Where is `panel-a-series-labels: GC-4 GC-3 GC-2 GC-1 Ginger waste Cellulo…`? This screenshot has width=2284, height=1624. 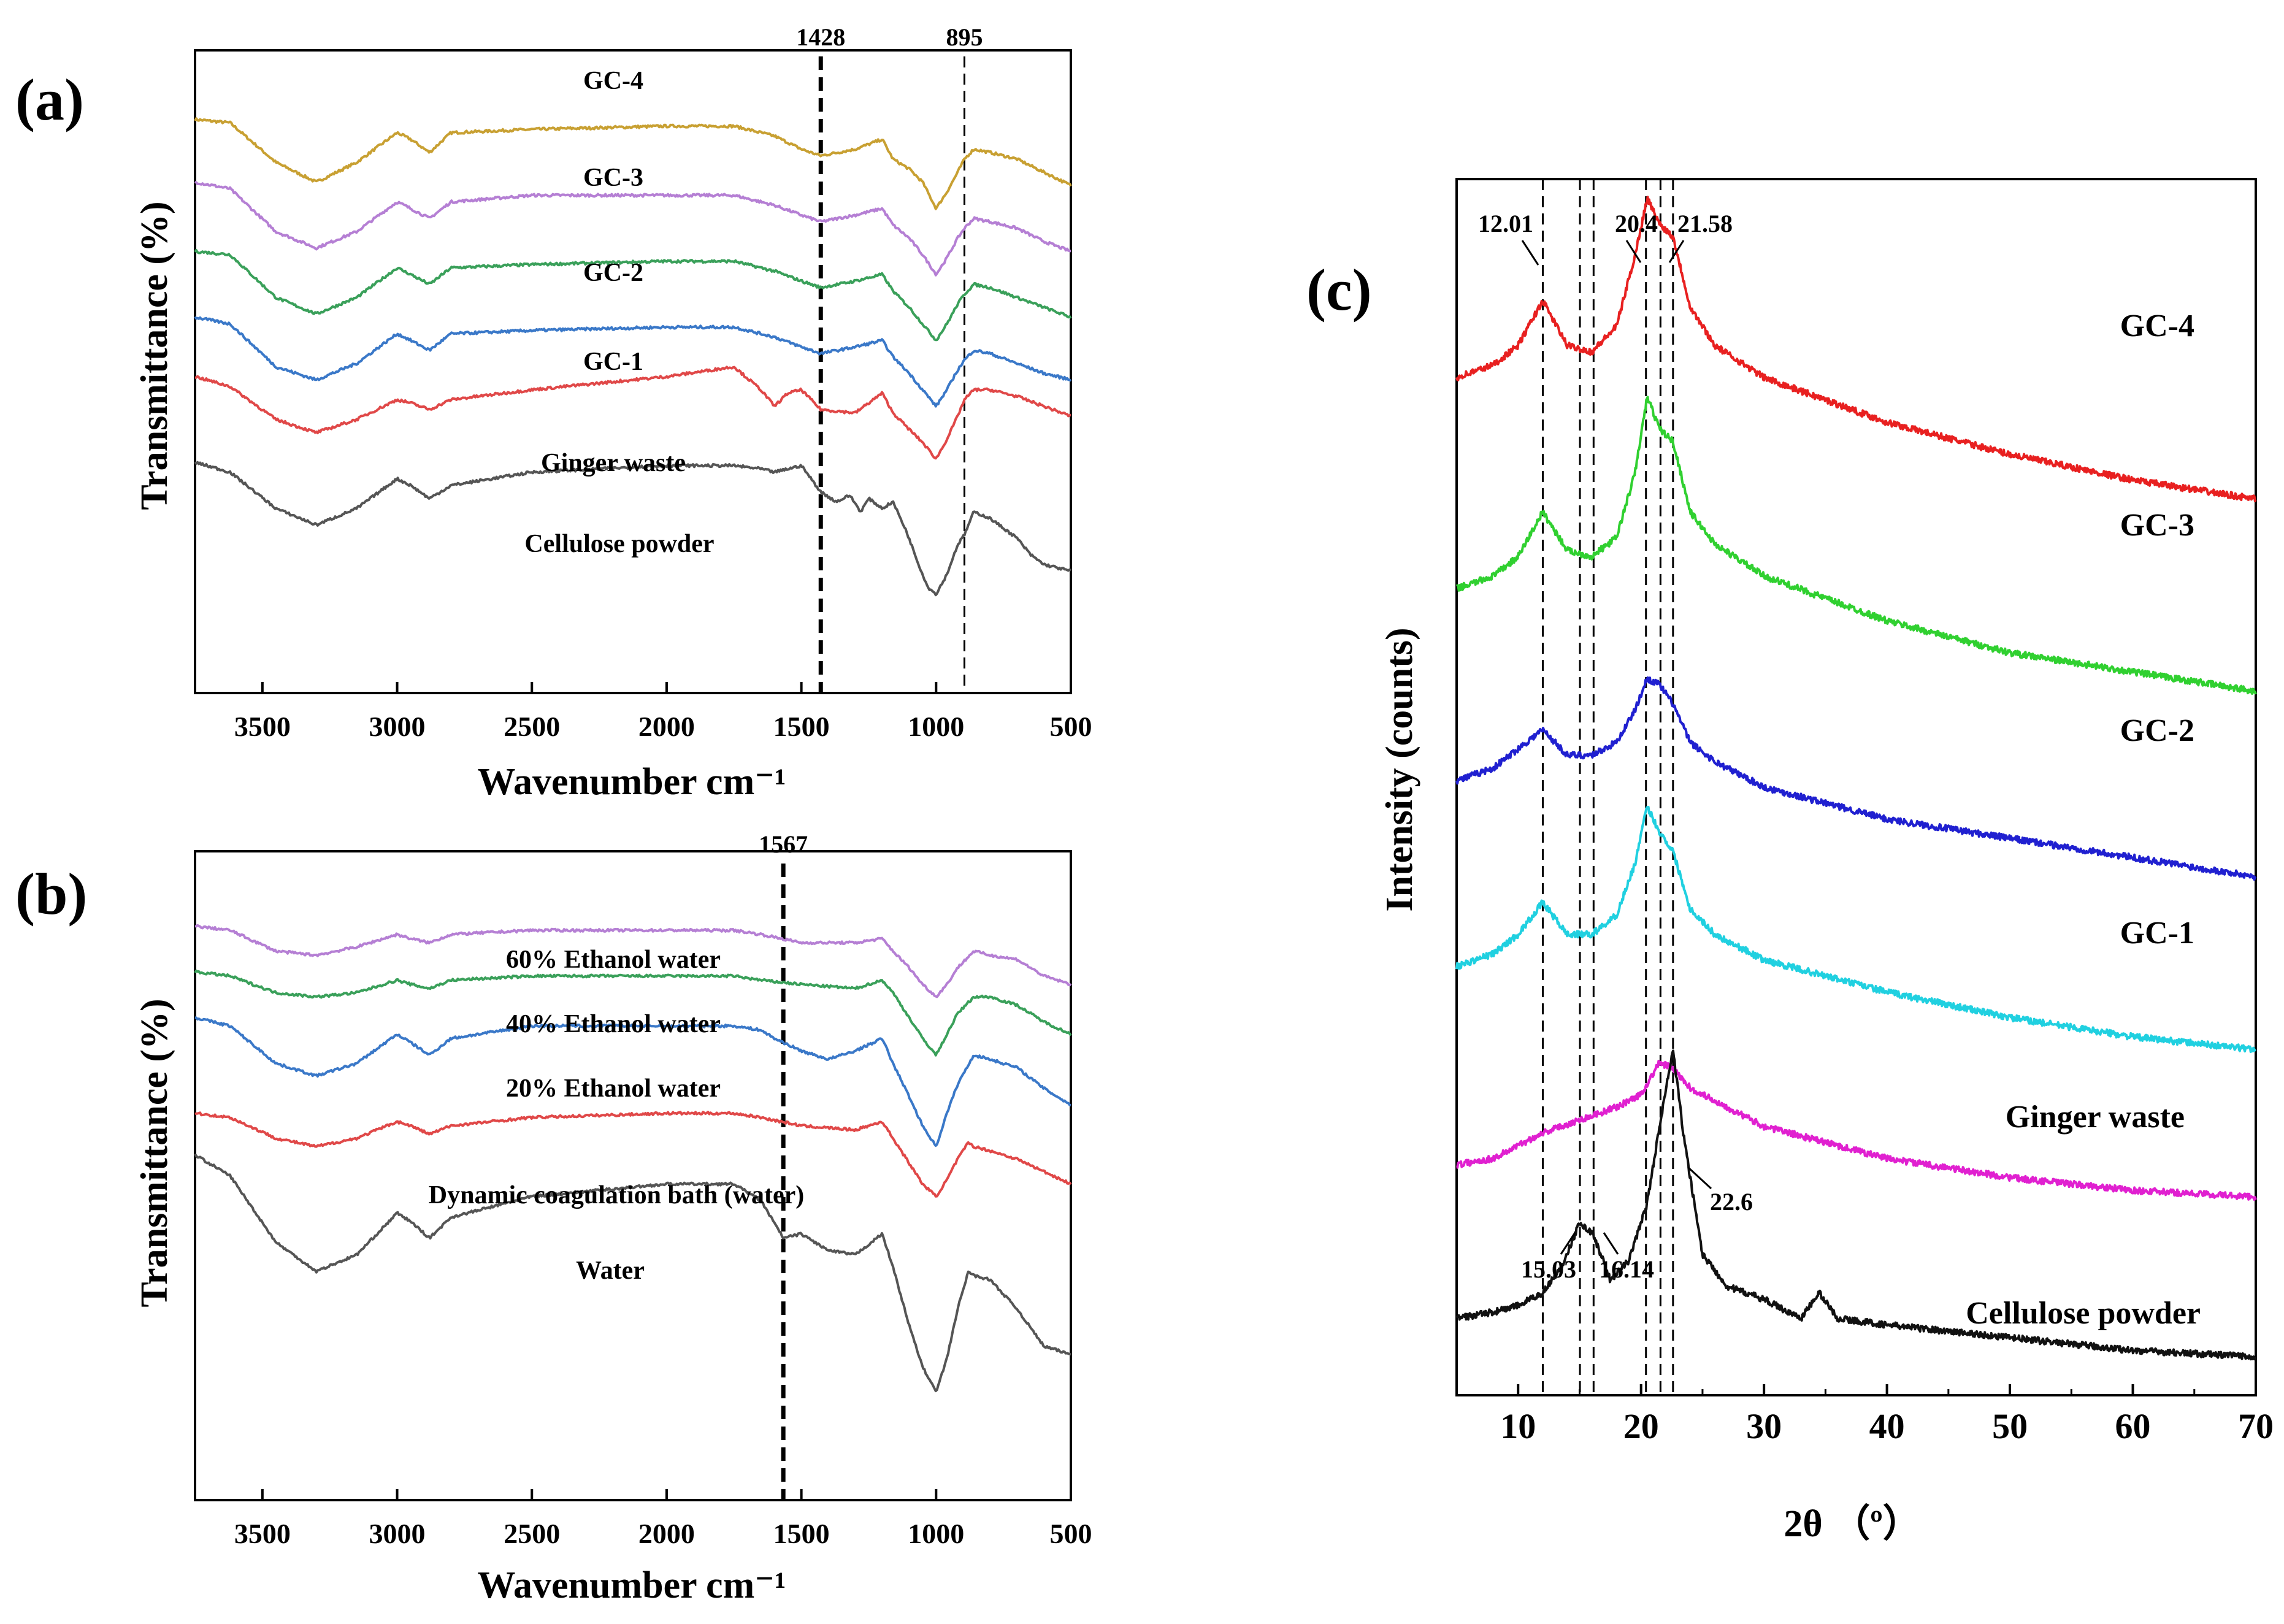
panel-a-series-labels: GC-4 GC-3 GC-2 GC-1 Ginger waste Cellulo… is located at coordinates (619, 312).